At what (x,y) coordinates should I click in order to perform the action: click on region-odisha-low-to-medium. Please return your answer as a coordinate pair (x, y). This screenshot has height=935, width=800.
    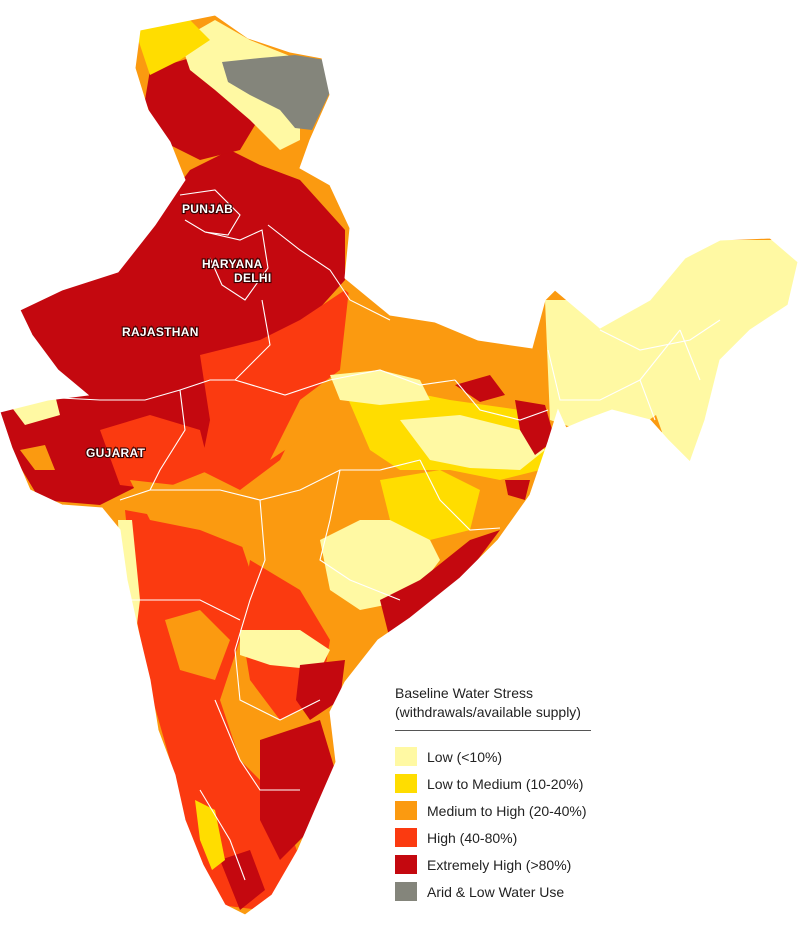
    Looking at the image, I should click on (430, 505).